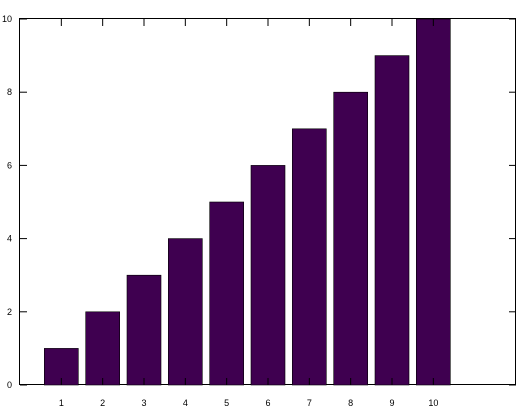 The image size is (527, 418). Describe the element at coordinates (249, 403) in the screenshot. I see `x-tick-labels: 1 2 3 4 5 6 7 8 9 10` at that location.